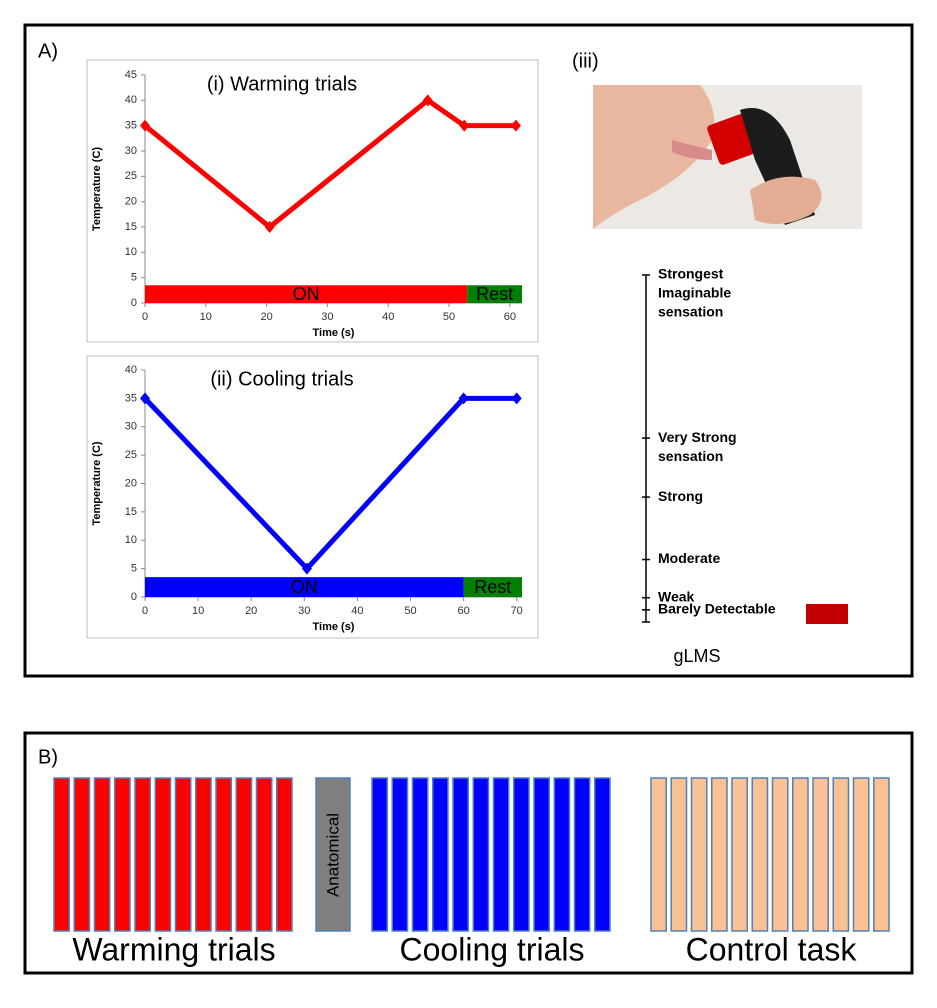 Image resolution: width=937 pixels, height=1008 pixels. Describe the element at coordinates (694, 293) in the screenshot. I see `scale-label: Imaginable` at that location.